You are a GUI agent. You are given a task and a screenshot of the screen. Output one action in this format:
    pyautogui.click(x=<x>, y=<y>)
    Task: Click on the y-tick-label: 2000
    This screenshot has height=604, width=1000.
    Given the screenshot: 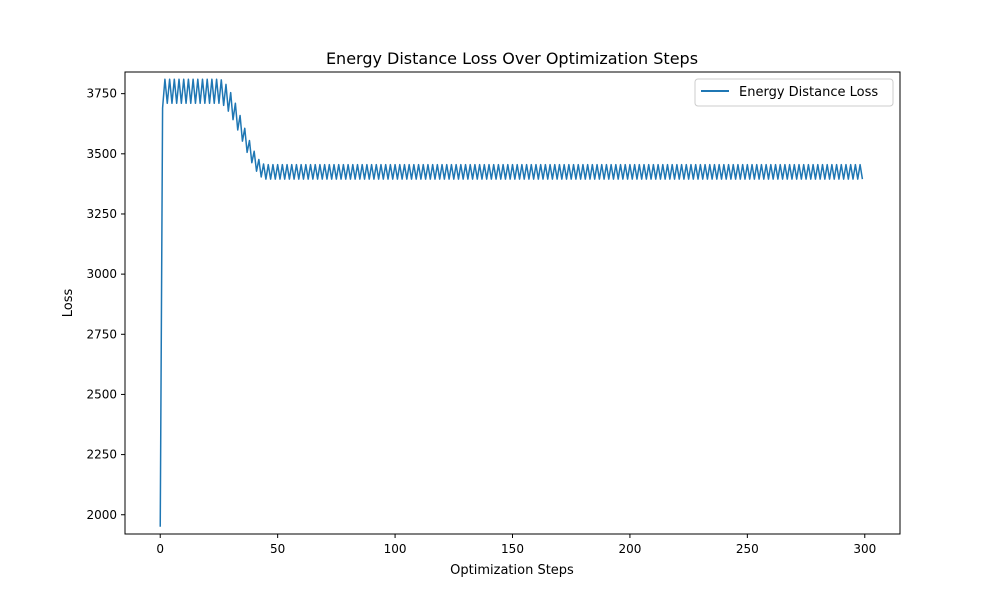 What is the action you would take?
    pyautogui.click(x=101, y=515)
    